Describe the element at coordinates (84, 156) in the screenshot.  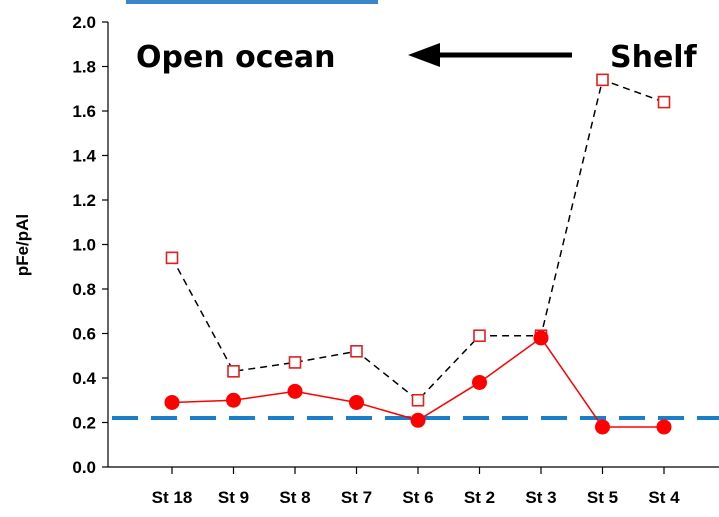
I see `y-tick-label: 1.4` at that location.